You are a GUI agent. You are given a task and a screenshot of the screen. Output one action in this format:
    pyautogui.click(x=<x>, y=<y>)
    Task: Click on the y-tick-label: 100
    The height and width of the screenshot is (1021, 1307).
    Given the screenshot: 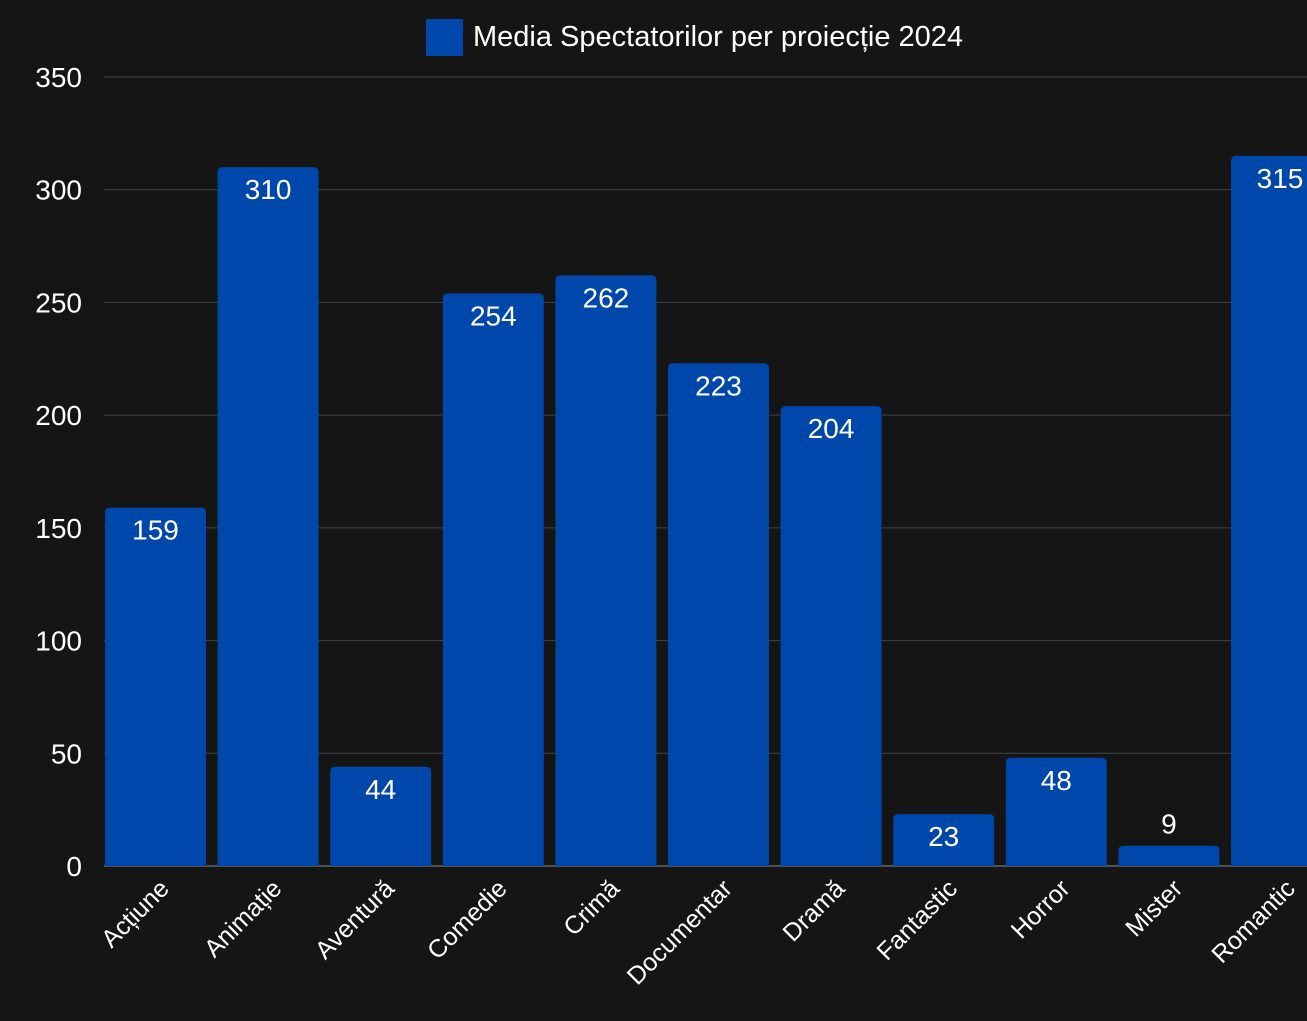 What is the action you would take?
    pyautogui.click(x=58, y=641)
    